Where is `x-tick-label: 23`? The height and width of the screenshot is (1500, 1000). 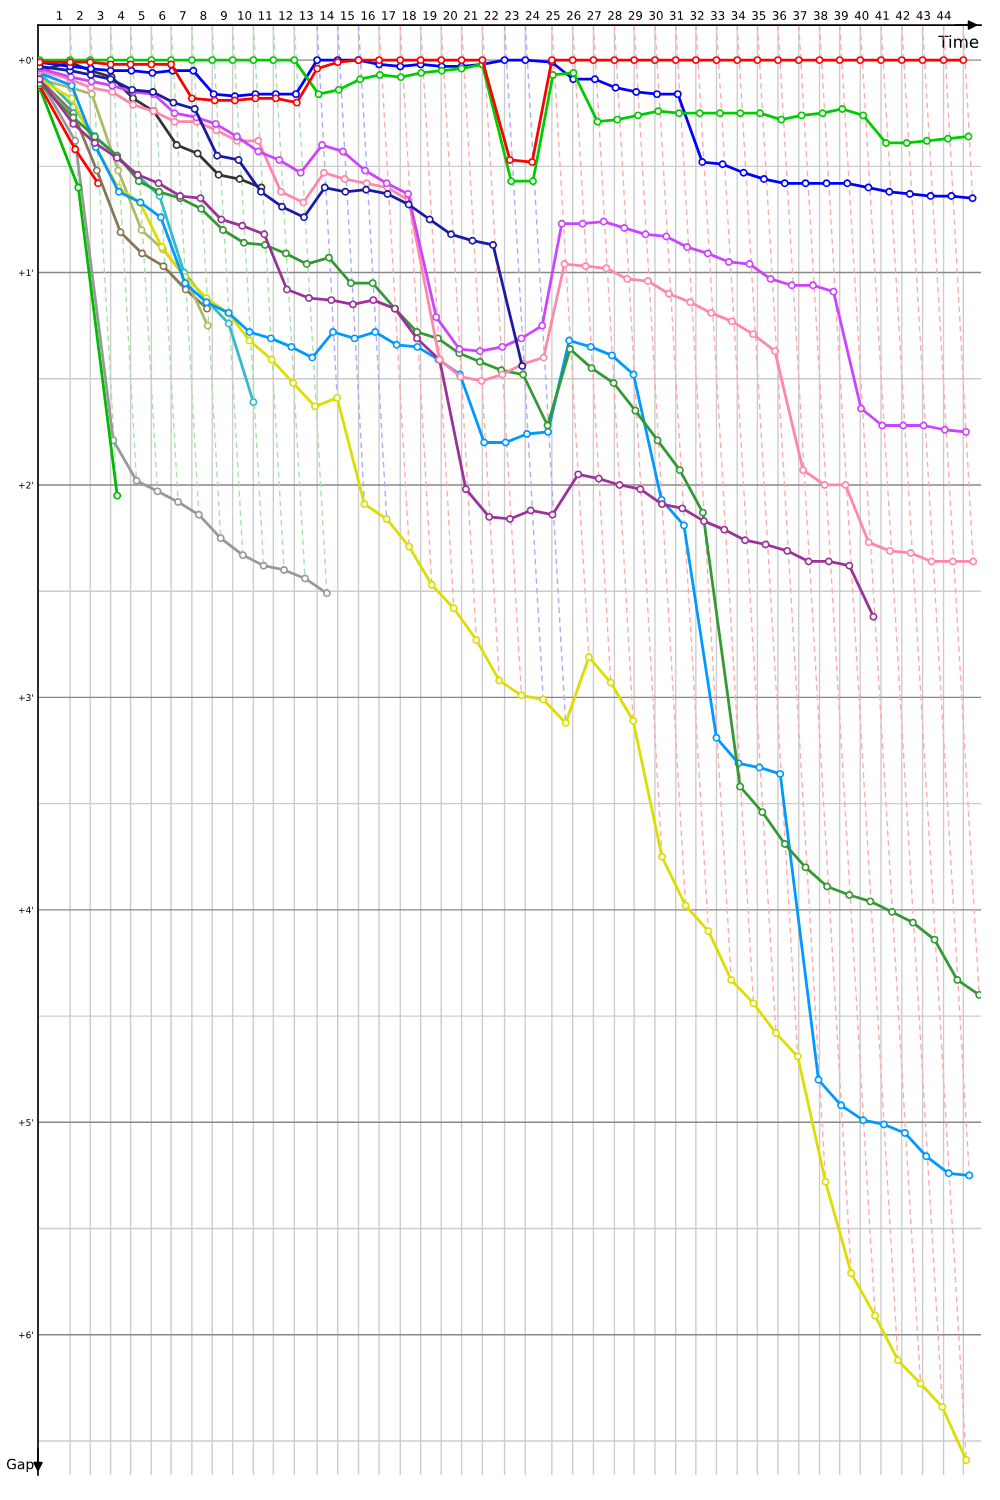 x-tick-label: 23 is located at coordinates (512, 15).